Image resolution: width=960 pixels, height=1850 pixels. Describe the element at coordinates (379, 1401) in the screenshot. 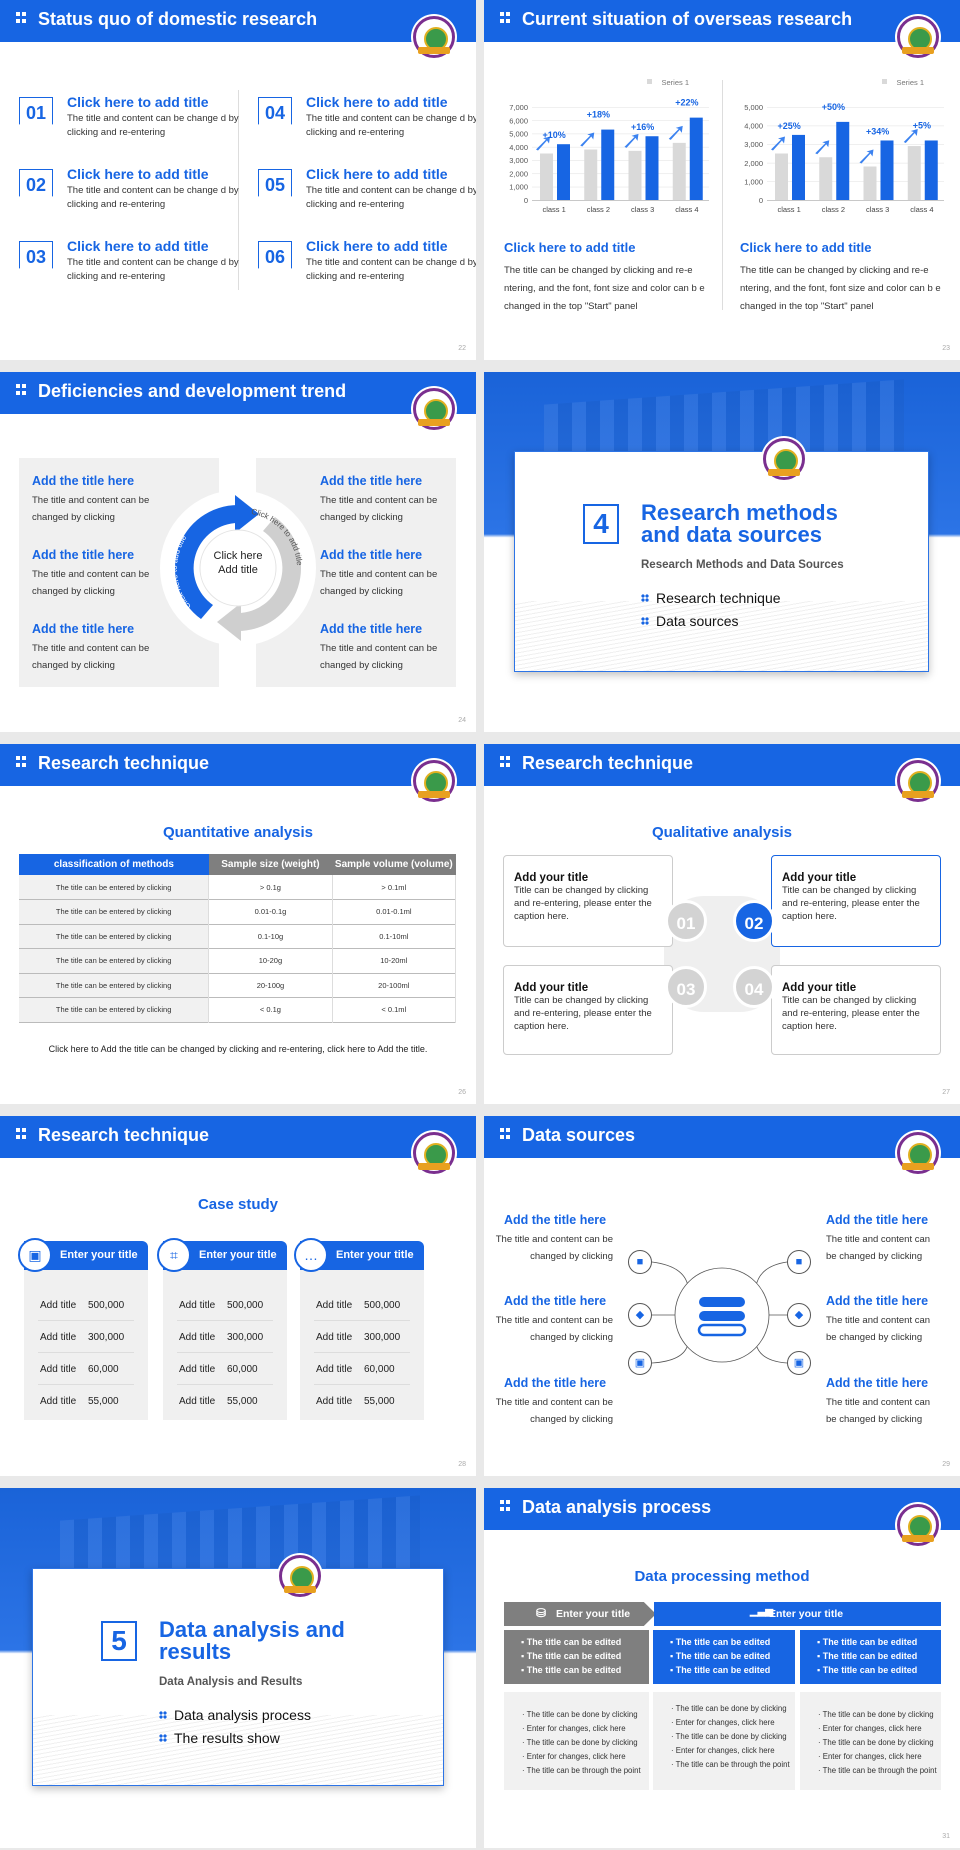

I see `row-value: 55,000` at that location.